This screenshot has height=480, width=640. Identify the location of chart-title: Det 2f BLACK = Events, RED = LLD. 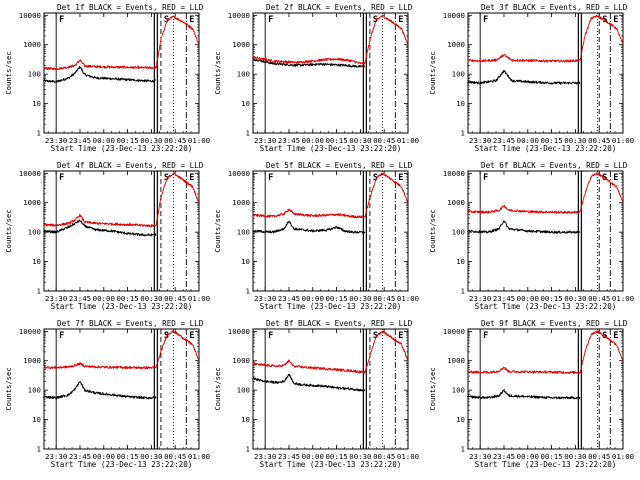
(339, 7).